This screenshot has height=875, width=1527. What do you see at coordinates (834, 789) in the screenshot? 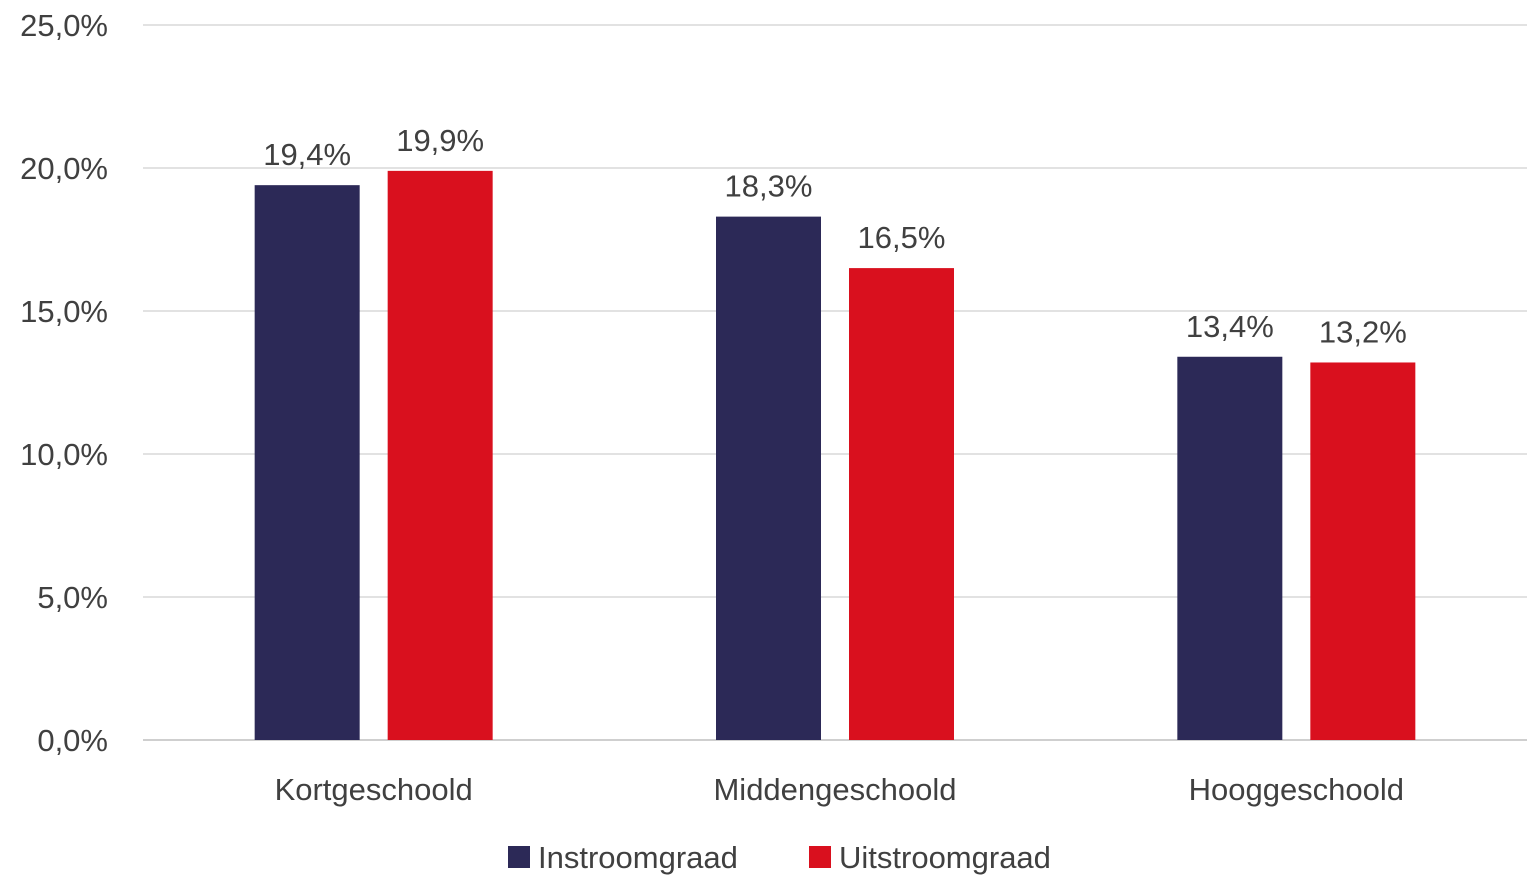
I see `x-category-label: Middengeschoold` at bounding box center [834, 789].